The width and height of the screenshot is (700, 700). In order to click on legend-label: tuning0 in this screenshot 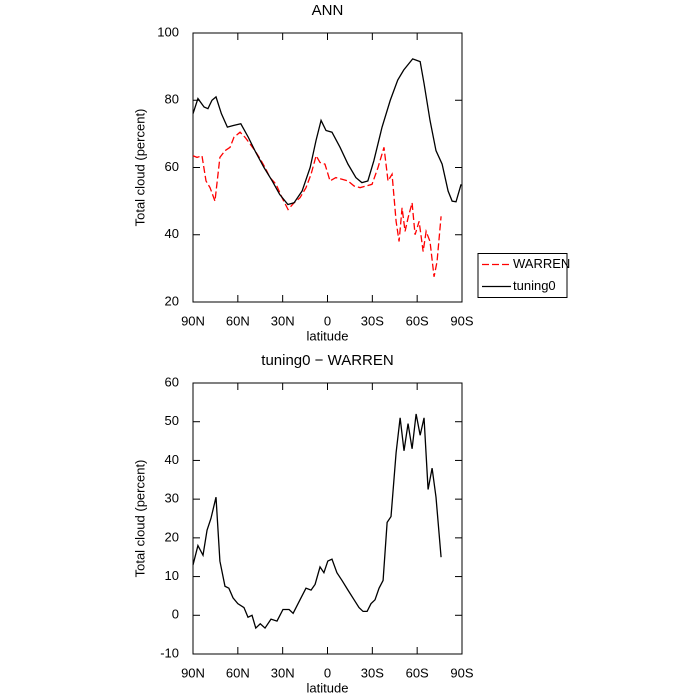, I will do `click(534, 285)`.